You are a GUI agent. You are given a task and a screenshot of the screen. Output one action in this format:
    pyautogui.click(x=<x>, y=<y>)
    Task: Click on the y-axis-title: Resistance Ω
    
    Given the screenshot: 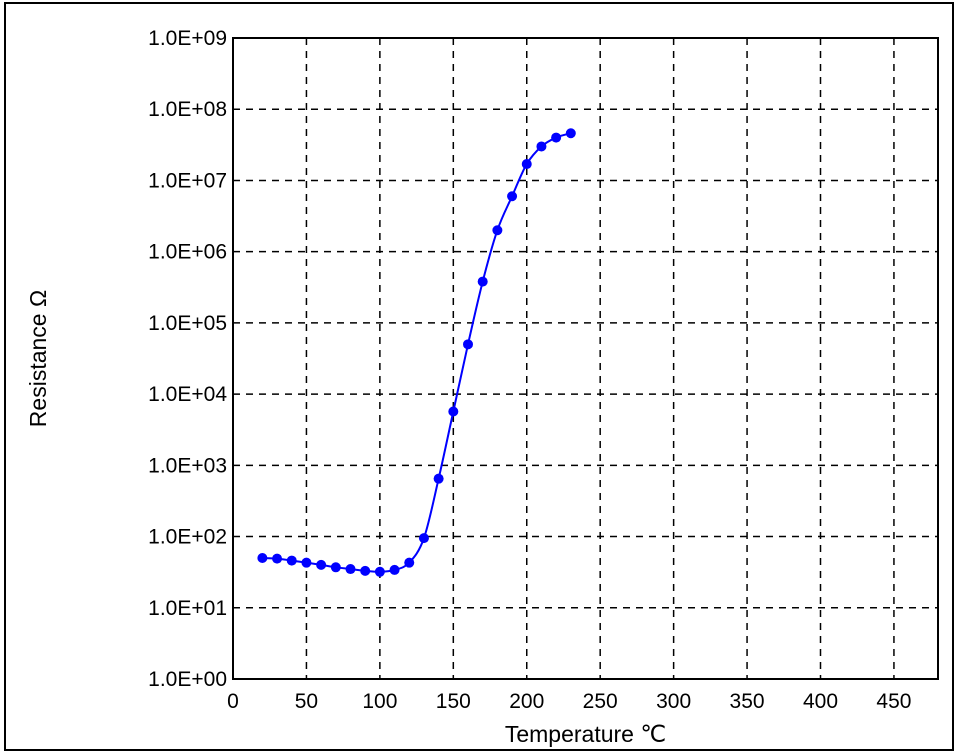 What is the action you would take?
    pyautogui.click(x=38, y=358)
    